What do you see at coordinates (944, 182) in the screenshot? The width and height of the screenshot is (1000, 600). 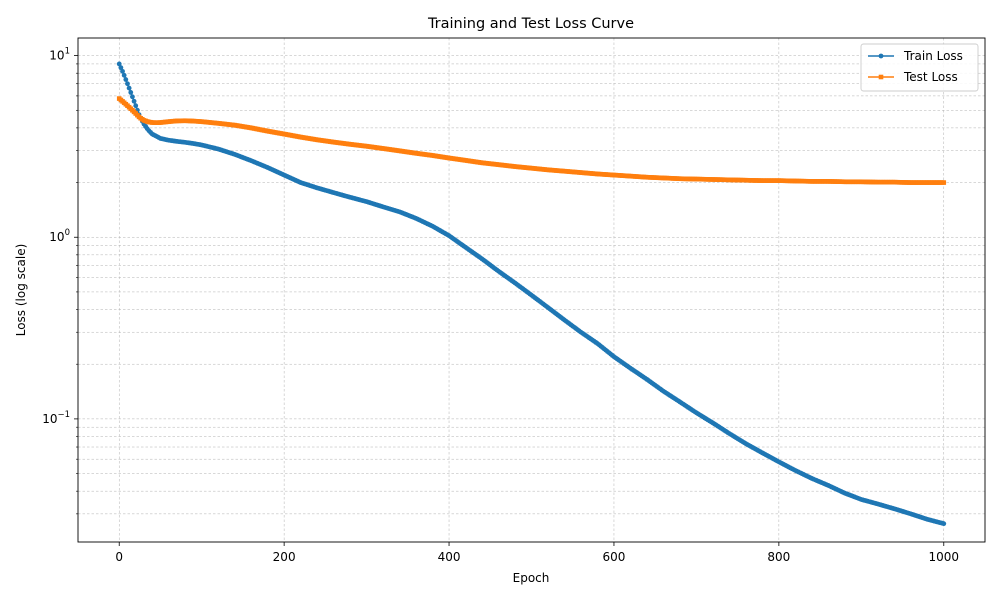 I see `test-loss-point` at bounding box center [944, 182].